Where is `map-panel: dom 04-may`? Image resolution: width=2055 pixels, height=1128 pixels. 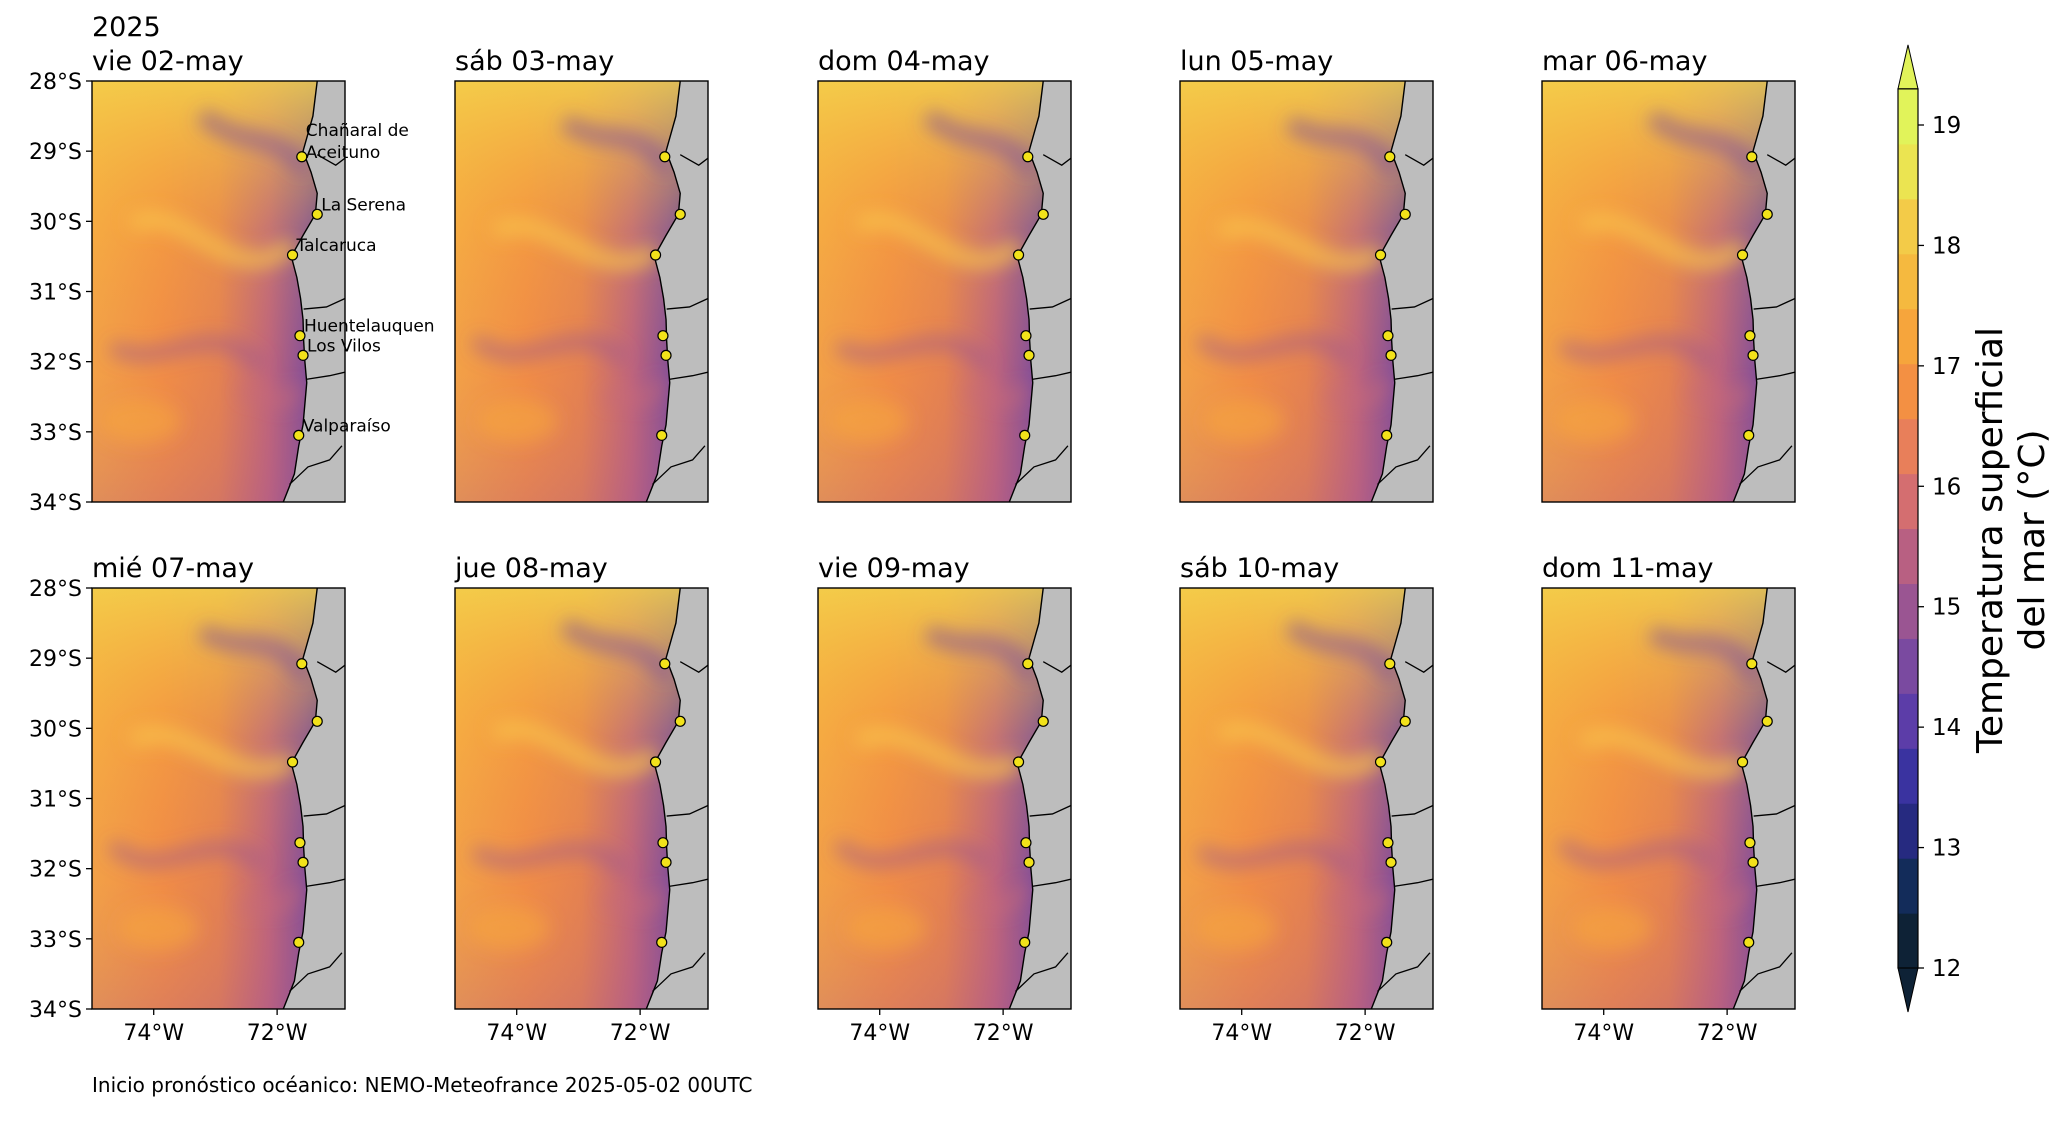
map-panel: dom 04-may is located at coordinates (944, 274).